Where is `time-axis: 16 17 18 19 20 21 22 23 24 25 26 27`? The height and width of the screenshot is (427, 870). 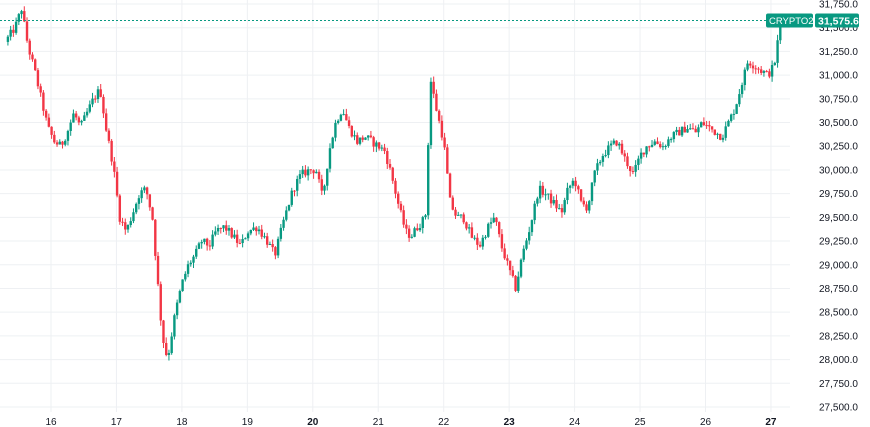
time-axis: 16 17 18 19 20 21 22 23 24 25 26 27 is located at coordinates (411, 422).